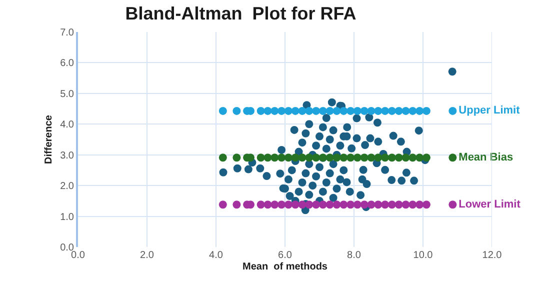  Describe the element at coordinates (67, 217) in the screenshot. I see `y-tick-label: 1.0` at that location.